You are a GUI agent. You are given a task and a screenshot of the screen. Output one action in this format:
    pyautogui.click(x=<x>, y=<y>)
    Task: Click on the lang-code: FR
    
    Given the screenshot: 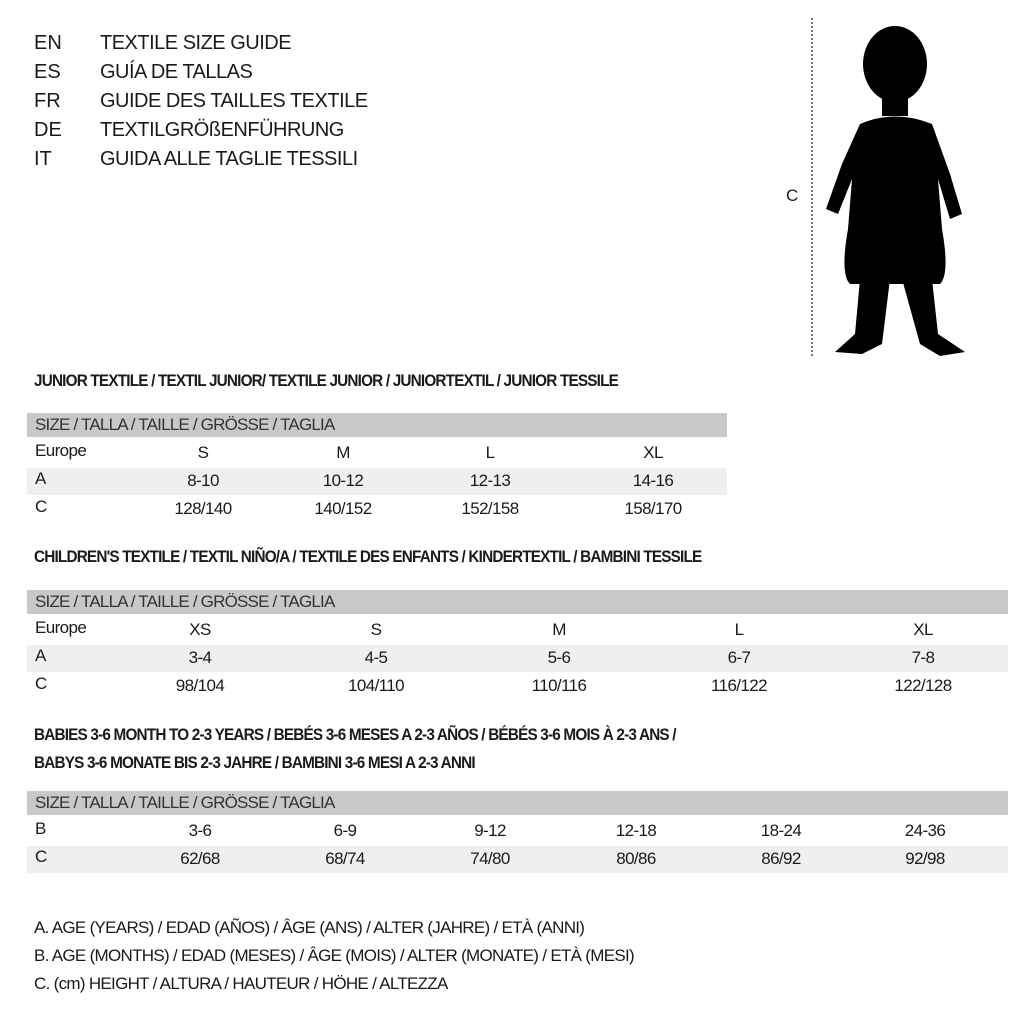 What is the action you would take?
    pyautogui.click(x=47, y=101)
    